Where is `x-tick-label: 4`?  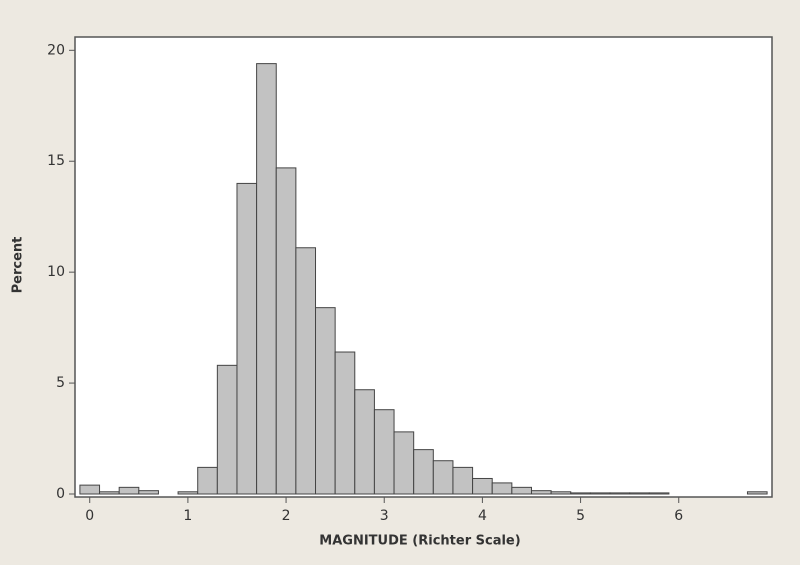
x-tick-label: 4 is located at coordinates (482, 516).